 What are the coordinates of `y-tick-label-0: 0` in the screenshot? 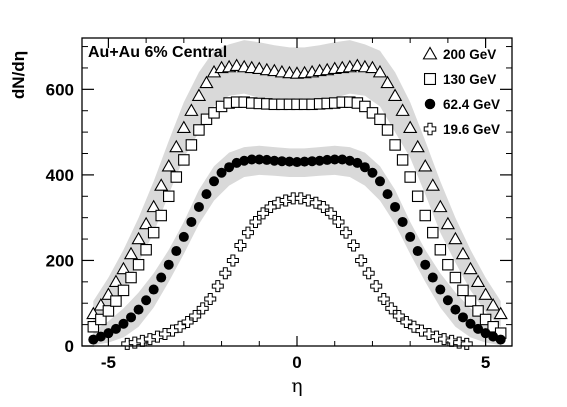 It's located at (69, 346).